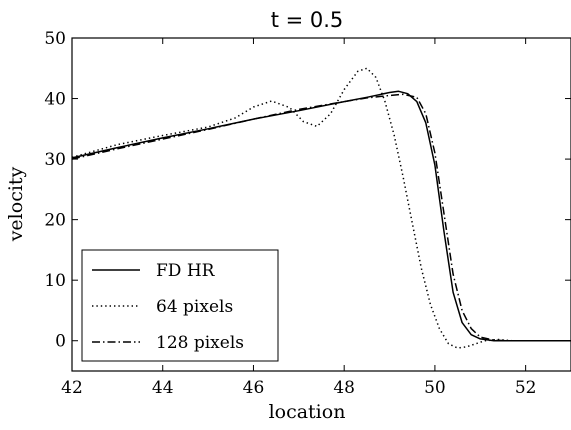 Image resolution: width=571 pixels, height=430 pixels. What do you see at coordinates (55, 281) in the screenshot?
I see `y-tick-label: 10` at bounding box center [55, 281].